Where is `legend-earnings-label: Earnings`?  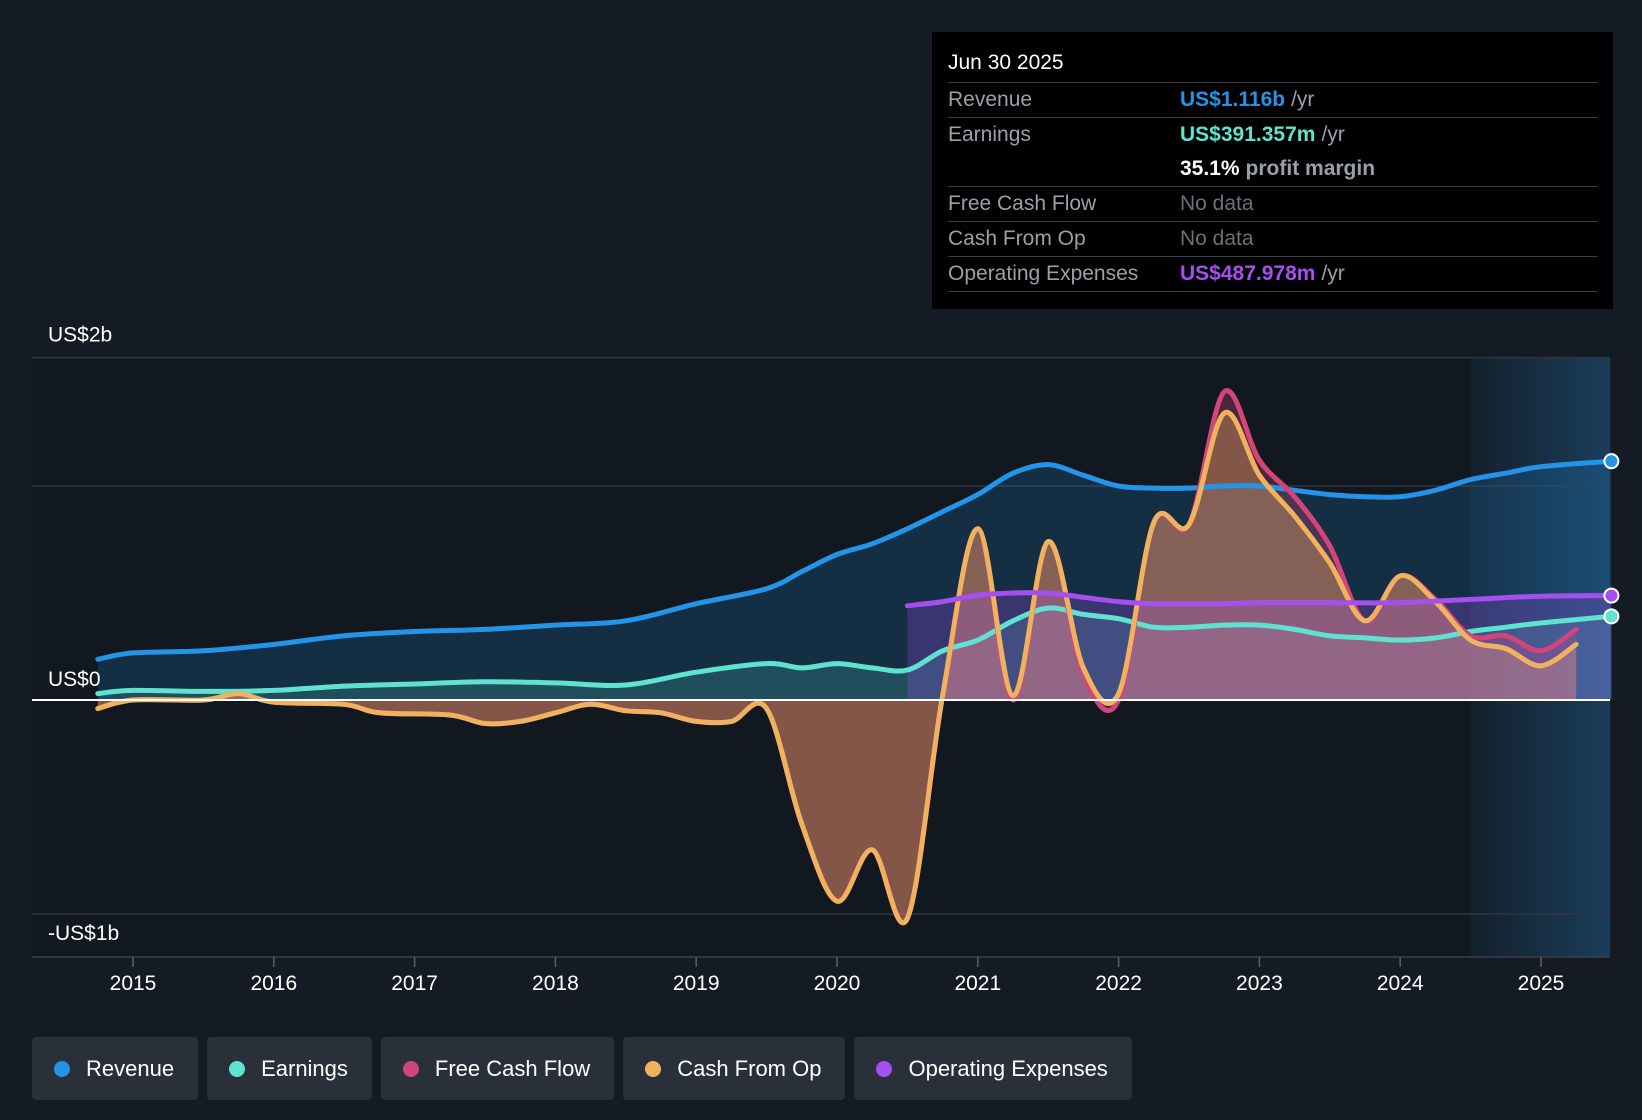
legend-earnings-label: Earnings is located at coordinates (304, 1068).